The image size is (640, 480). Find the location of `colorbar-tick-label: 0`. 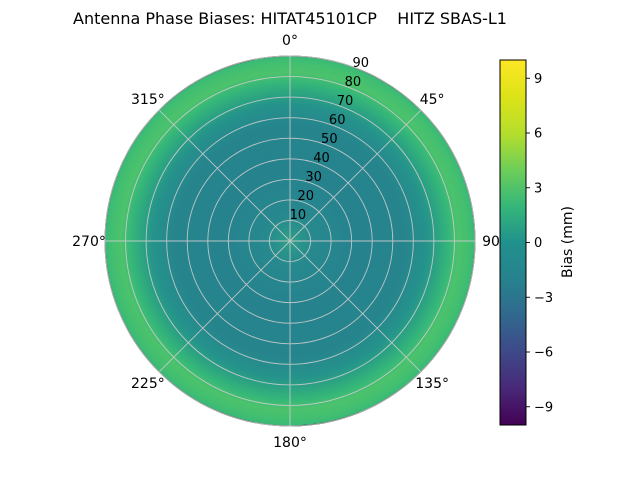

colorbar-tick-label: 0 is located at coordinates (538, 243).